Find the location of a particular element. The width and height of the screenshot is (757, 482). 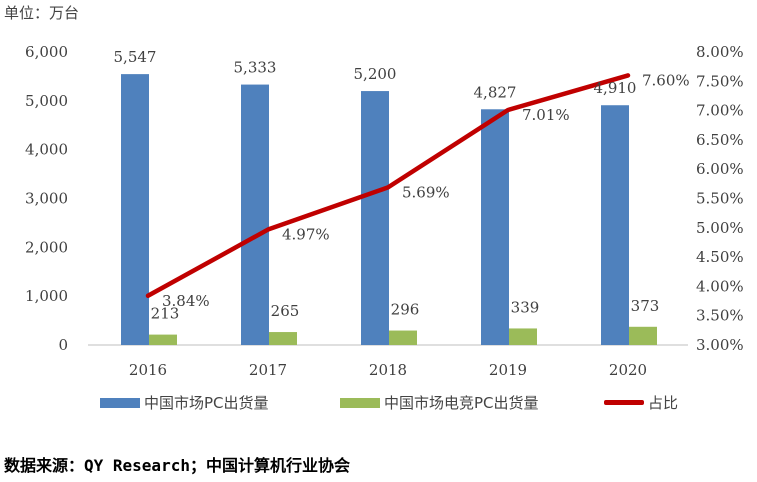

data-label-esports-shipments: 296 is located at coordinates (405, 310).